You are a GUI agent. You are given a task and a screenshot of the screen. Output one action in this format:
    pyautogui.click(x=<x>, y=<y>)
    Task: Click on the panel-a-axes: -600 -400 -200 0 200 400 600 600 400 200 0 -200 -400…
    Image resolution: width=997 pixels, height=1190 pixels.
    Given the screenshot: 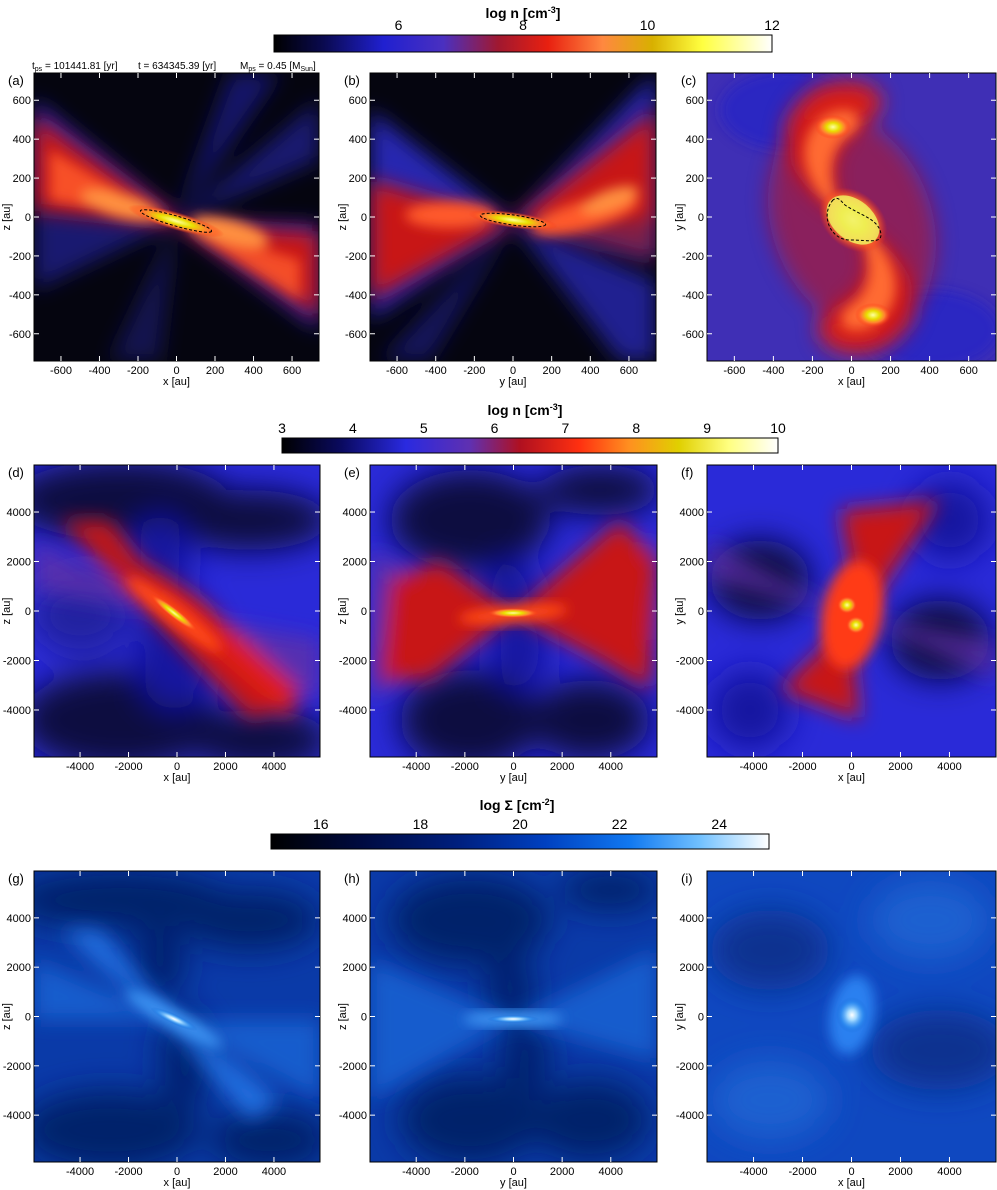 What is the action you would take?
    pyautogui.click(x=160, y=230)
    